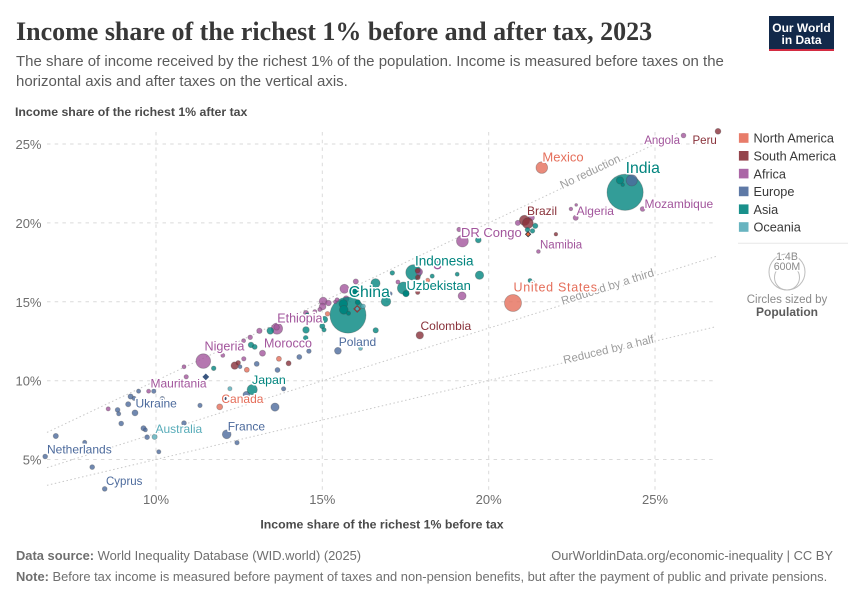  What do you see at coordinates (561, 246) in the screenshot?
I see `svg-text: Namibia` at bounding box center [561, 246].